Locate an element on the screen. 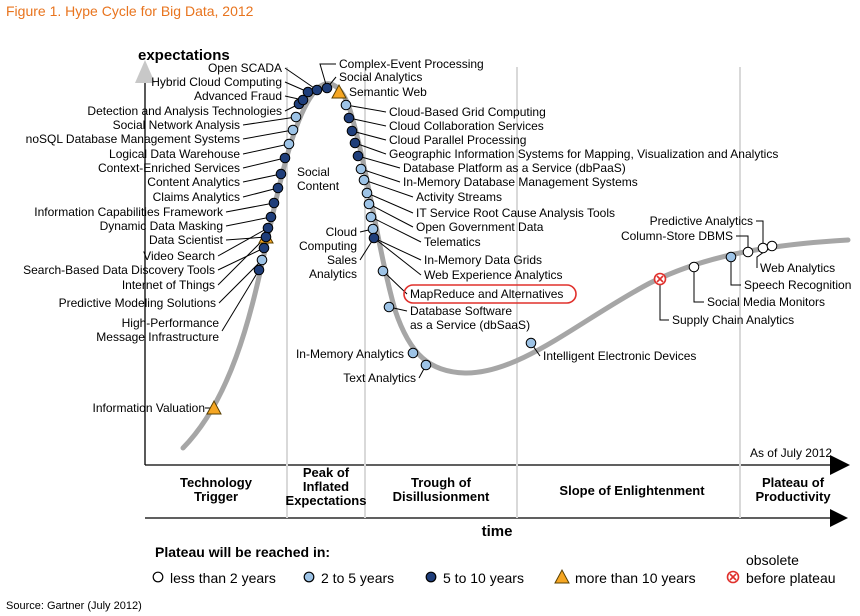 This screenshot has width=860, height=616. label-dynamic-data-masking: Dynamic Data Masking is located at coordinates (161, 226).